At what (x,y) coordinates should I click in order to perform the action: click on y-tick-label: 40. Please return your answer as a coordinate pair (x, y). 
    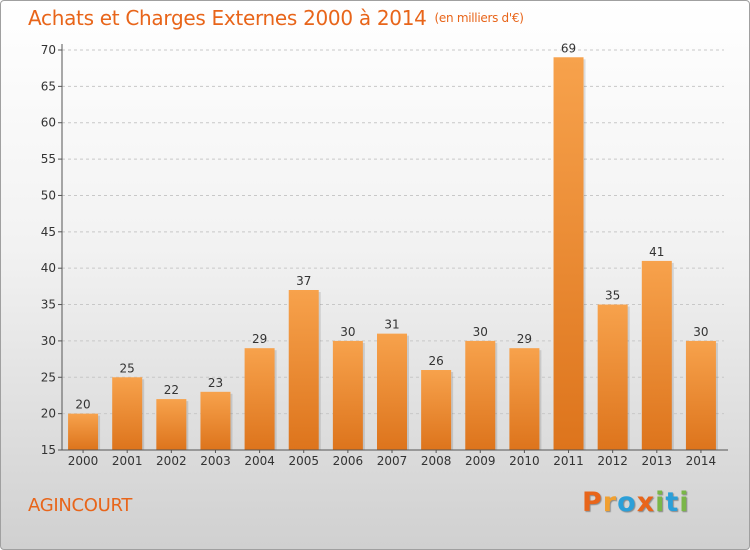
    Looking at the image, I should click on (48, 268).